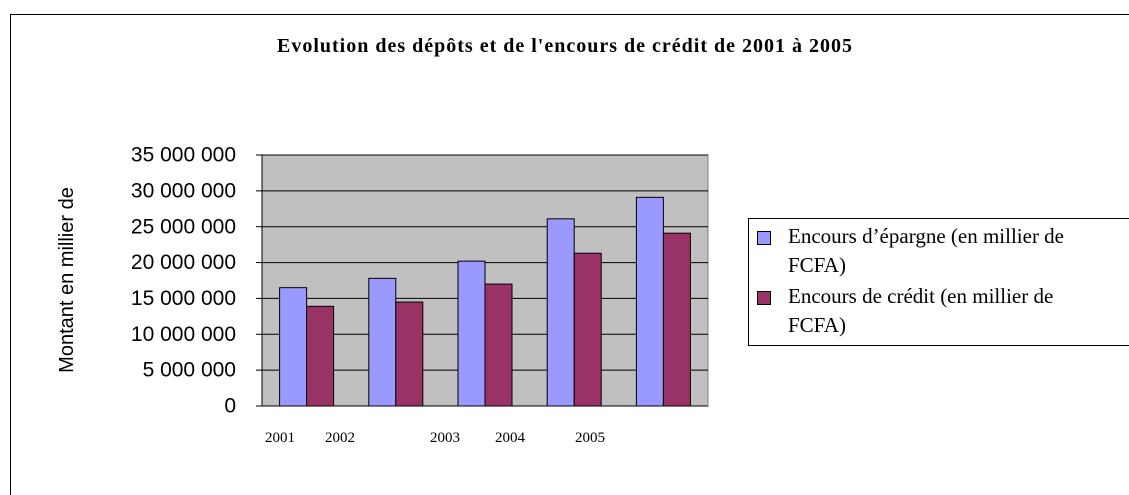  Describe the element at coordinates (183, 226) in the screenshot. I see `y-tick-label: 25 000 000` at that location.